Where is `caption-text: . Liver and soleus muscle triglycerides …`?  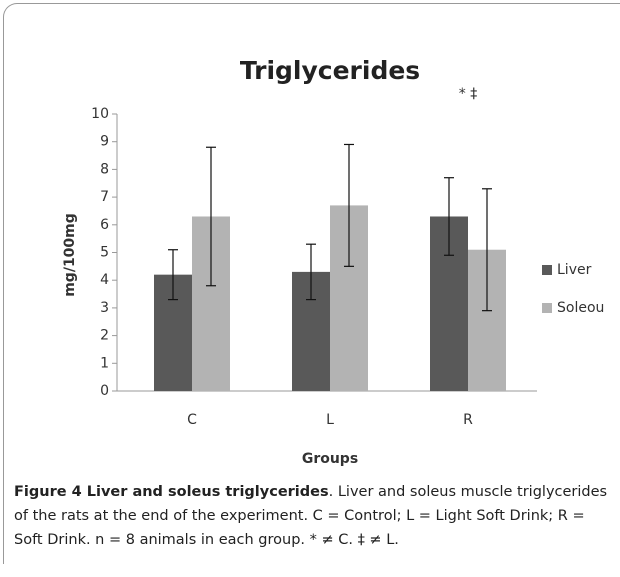
caption-text: . Liver and soleus muscle triglycerides … is located at coordinates (311, 516).